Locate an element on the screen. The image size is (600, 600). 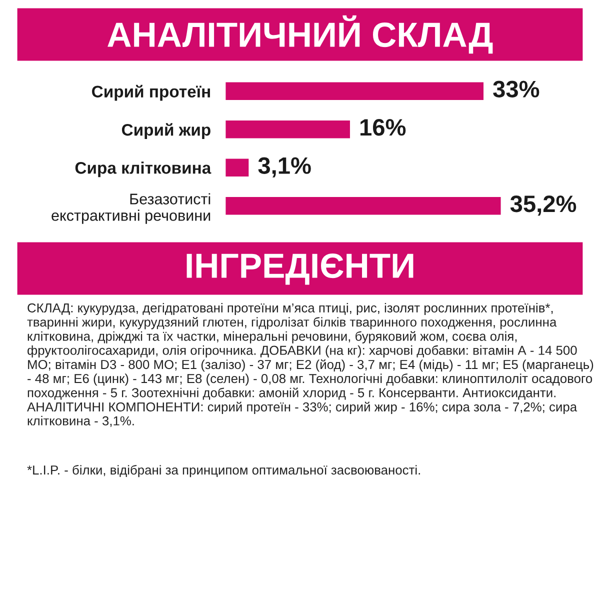
y-tick-label: Безазотисті екстрактивні речовини is located at coordinates (131, 208).